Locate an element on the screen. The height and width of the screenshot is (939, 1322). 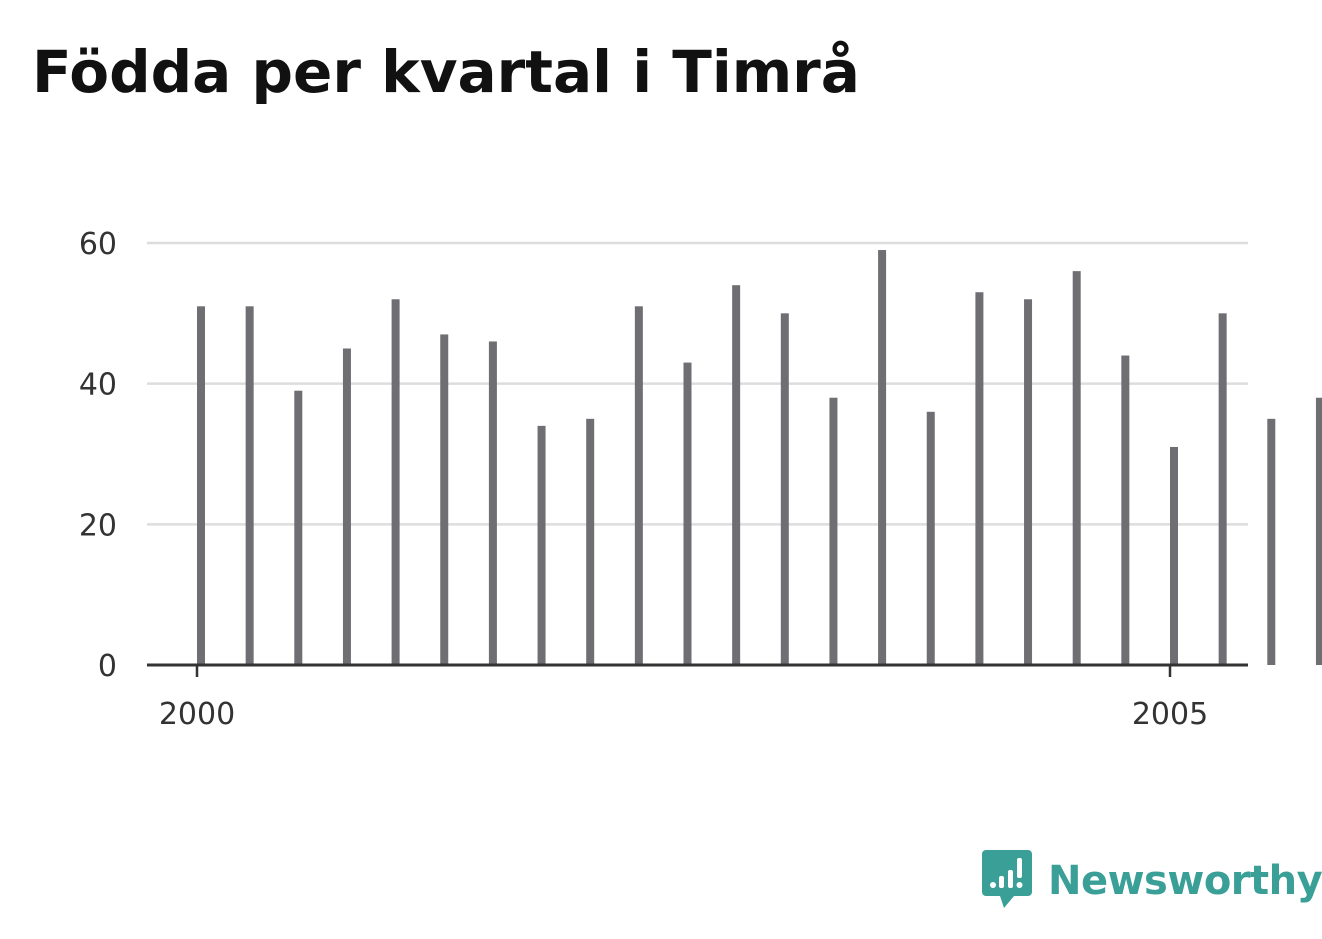
x-tick-label-2005: 2005 is located at coordinates (1170, 714).